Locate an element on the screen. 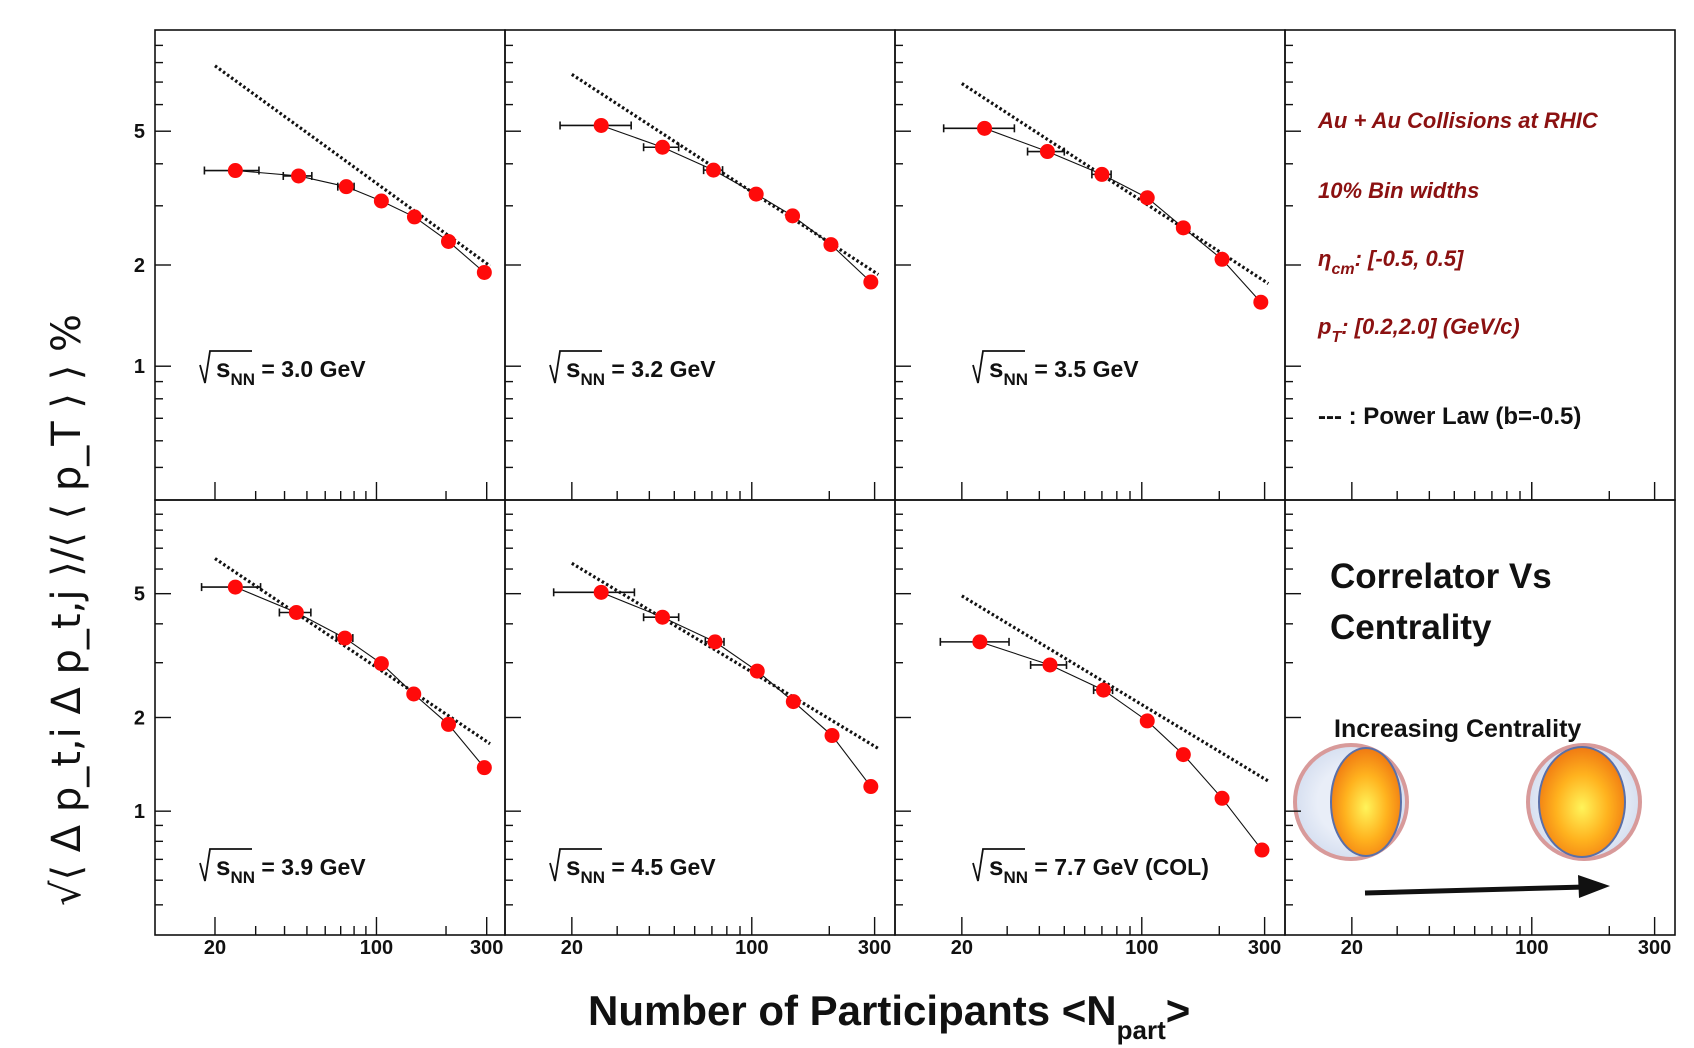  legend-eta-symbol: η is located at coordinates (1324, 258).